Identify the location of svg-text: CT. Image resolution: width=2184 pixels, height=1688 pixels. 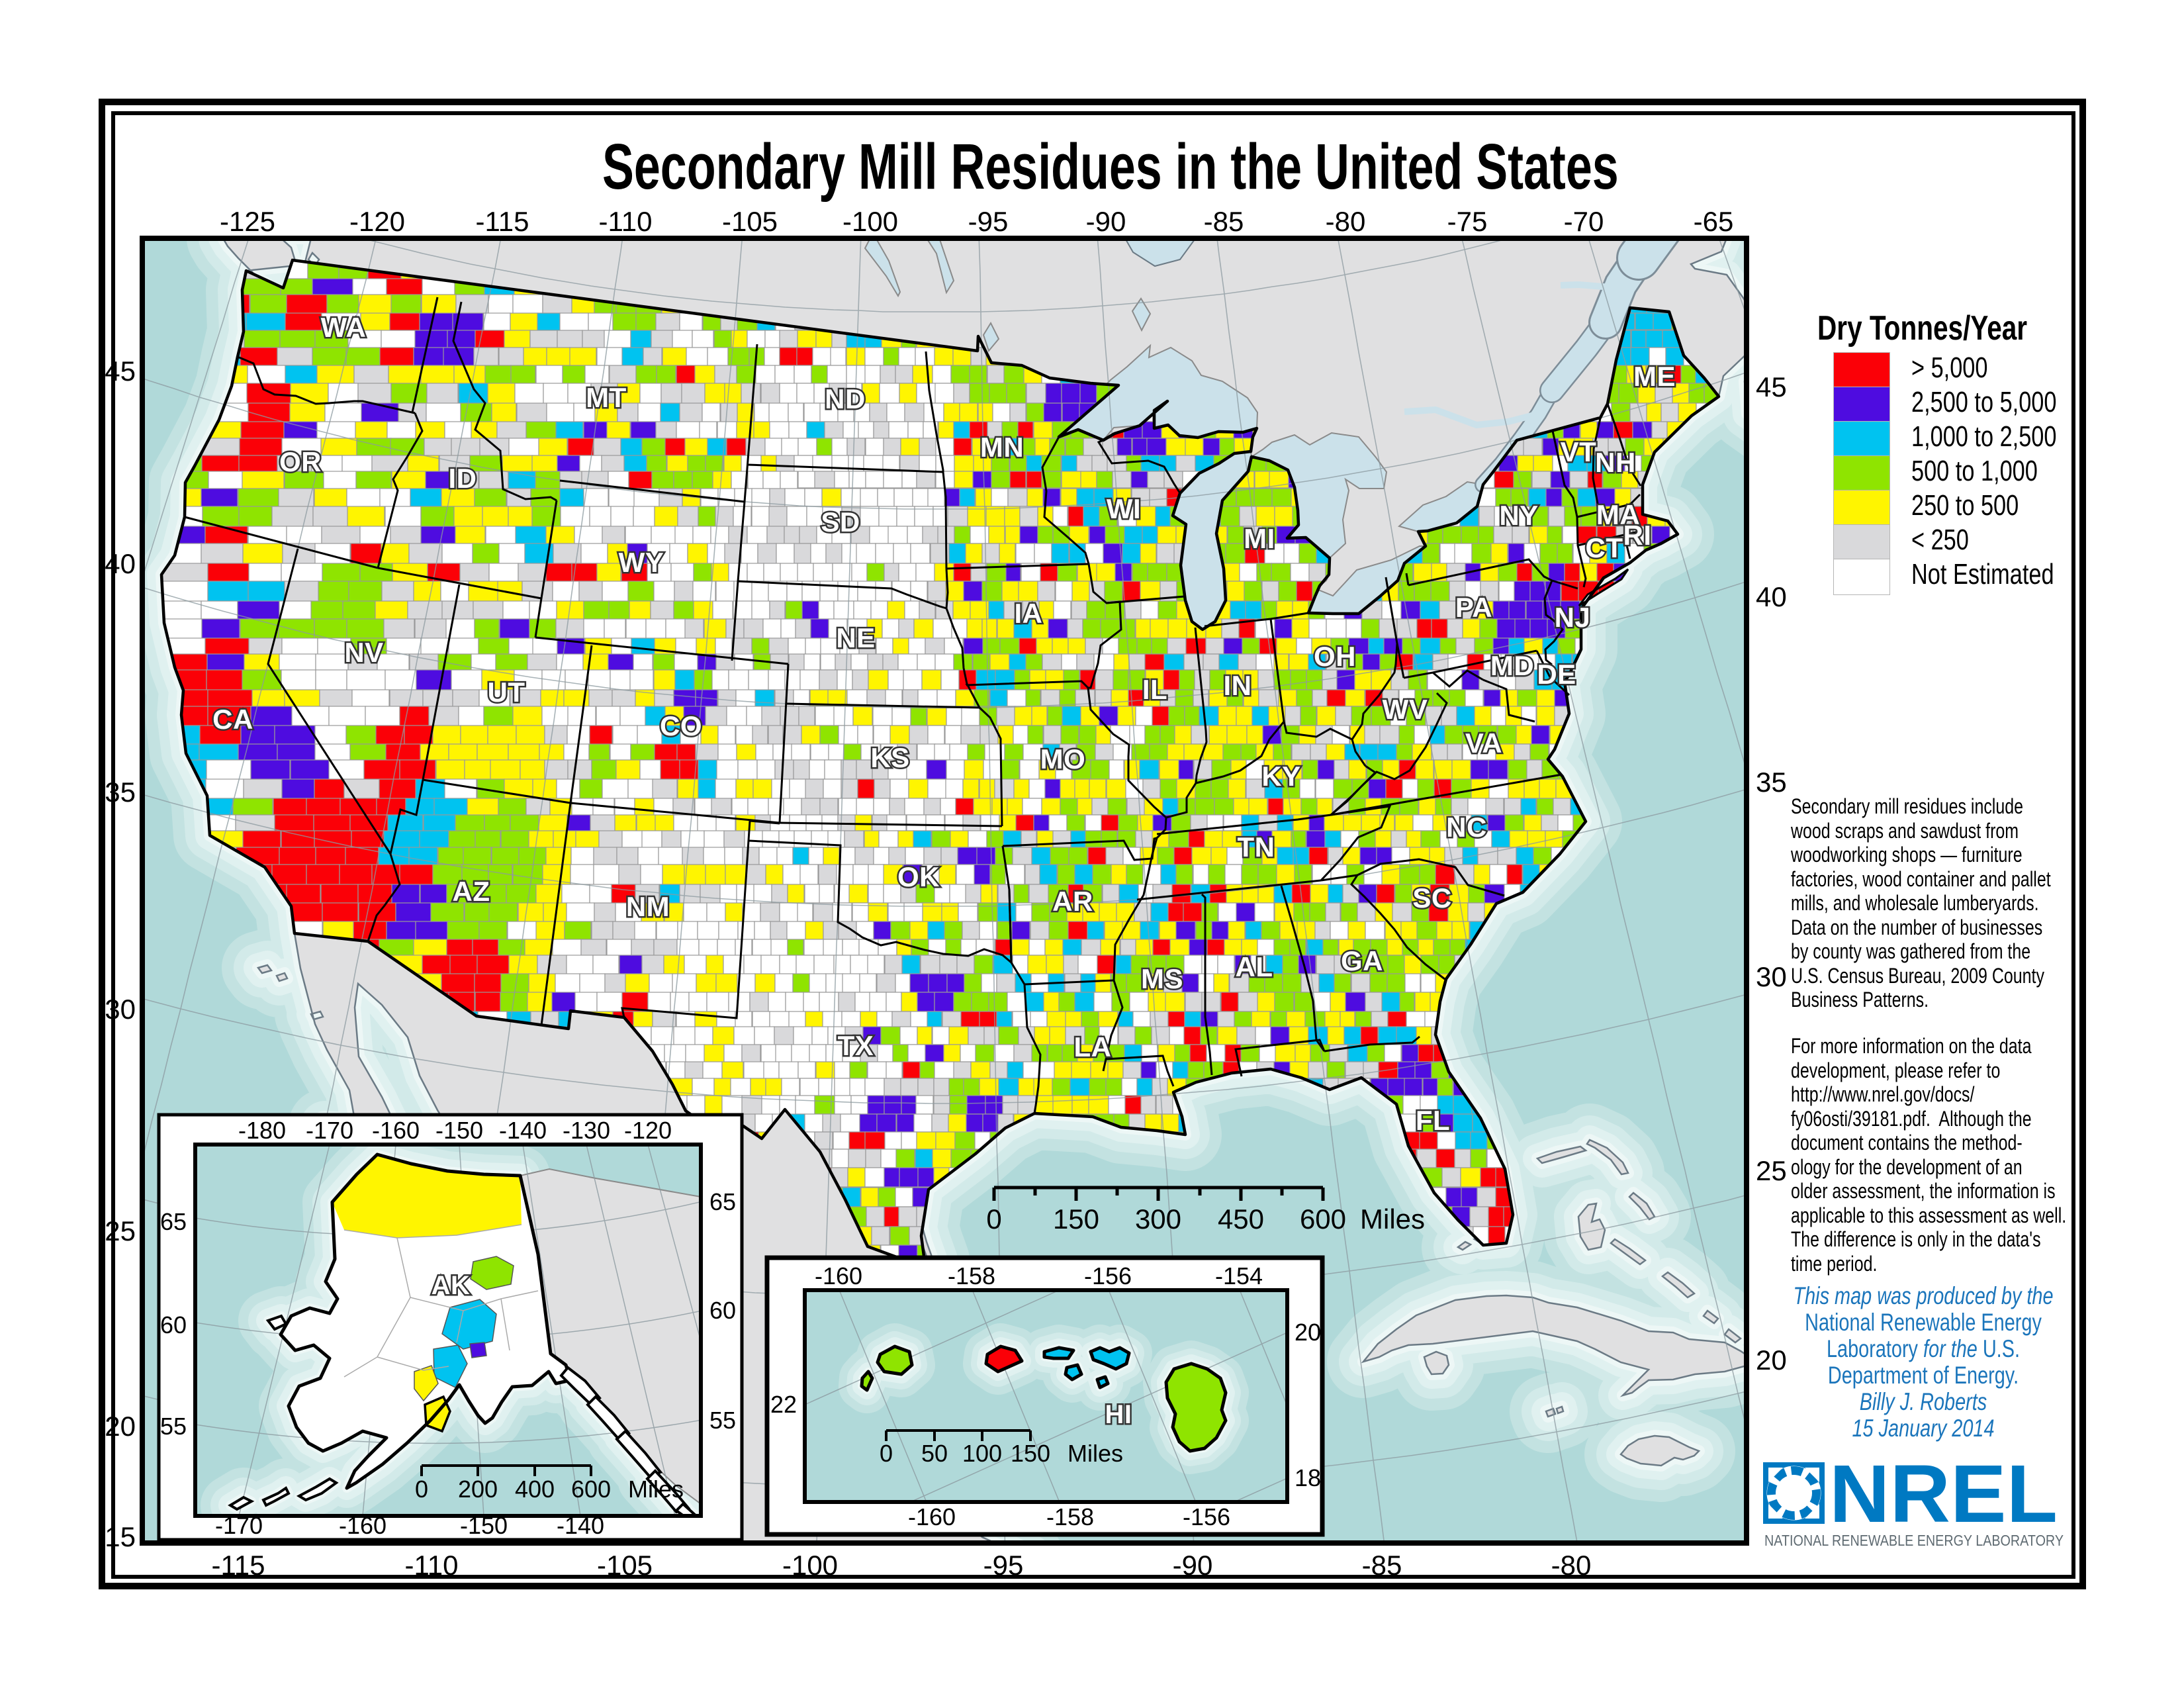
(1604, 547).